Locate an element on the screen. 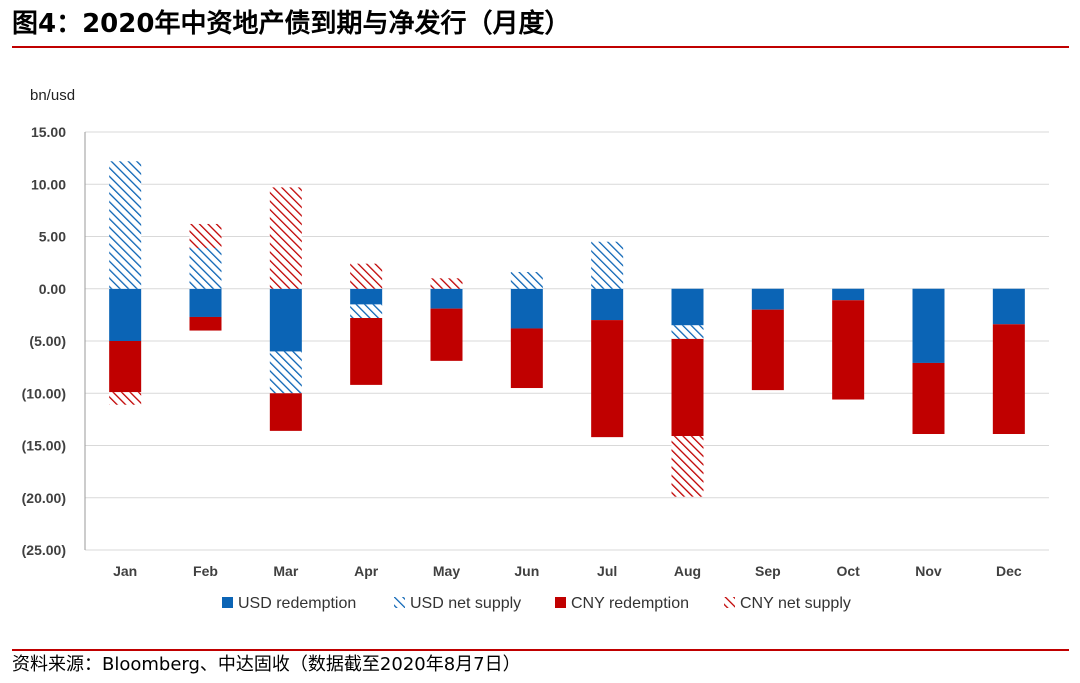 Image resolution: width=1080 pixels, height=683 pixels. x-tick-label: Feb is located at coordinates (205, 571).